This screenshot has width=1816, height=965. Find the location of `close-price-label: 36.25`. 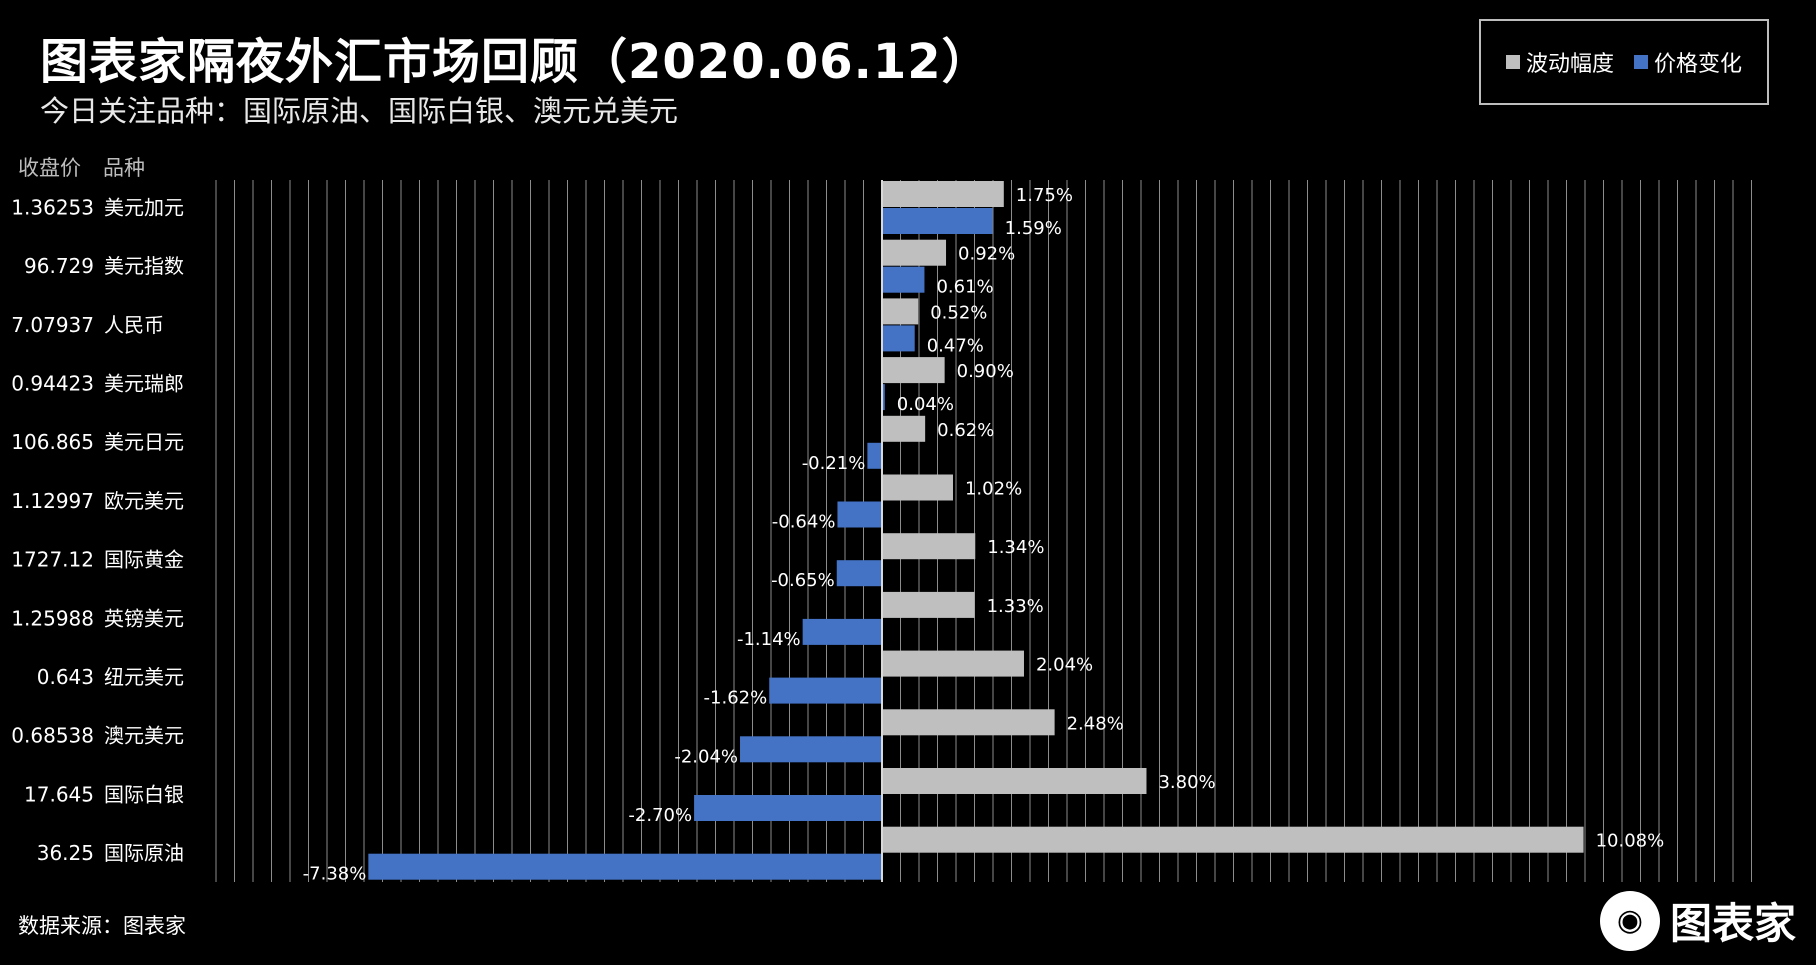

close-price-label: 36.25 is located at coordinates (65, 853).